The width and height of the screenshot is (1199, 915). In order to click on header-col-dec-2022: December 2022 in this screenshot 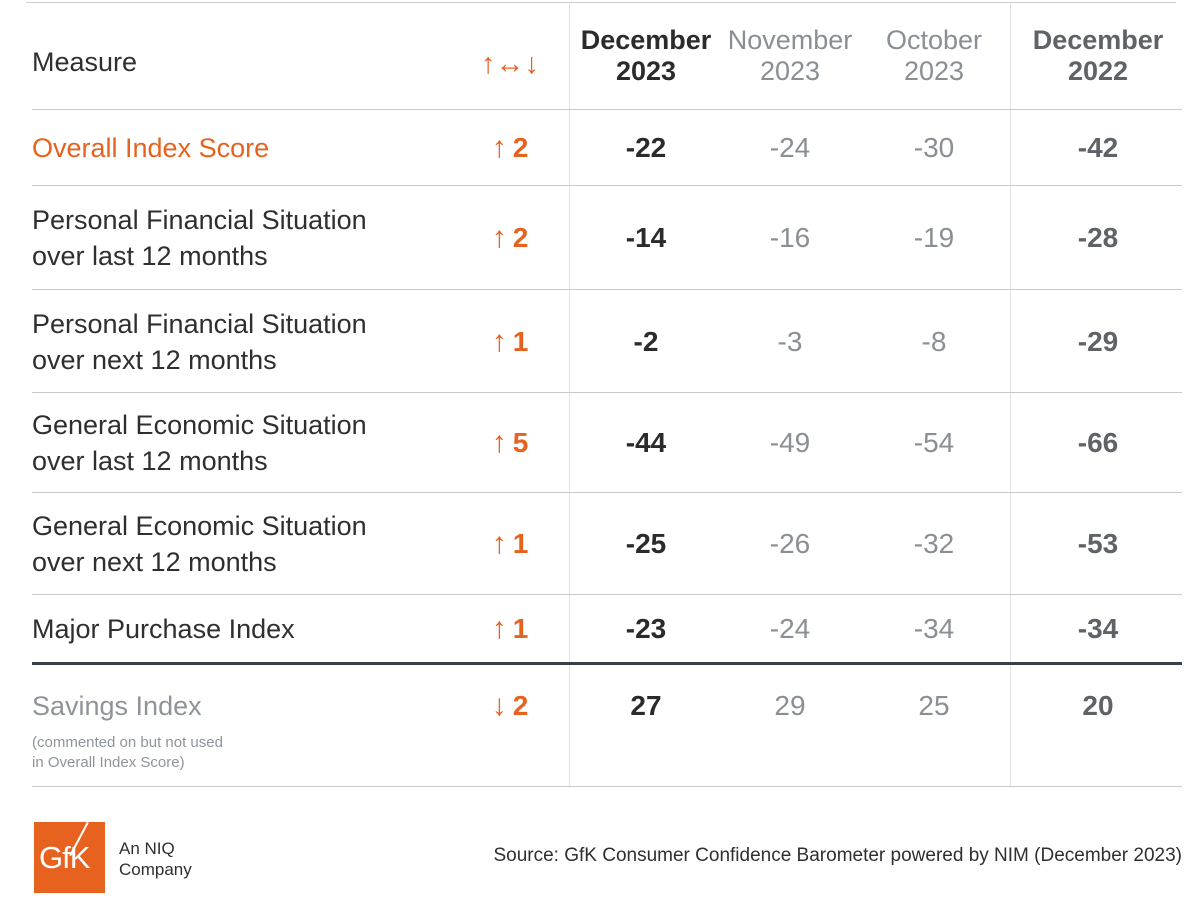, I will do `click(1098, 56)`.